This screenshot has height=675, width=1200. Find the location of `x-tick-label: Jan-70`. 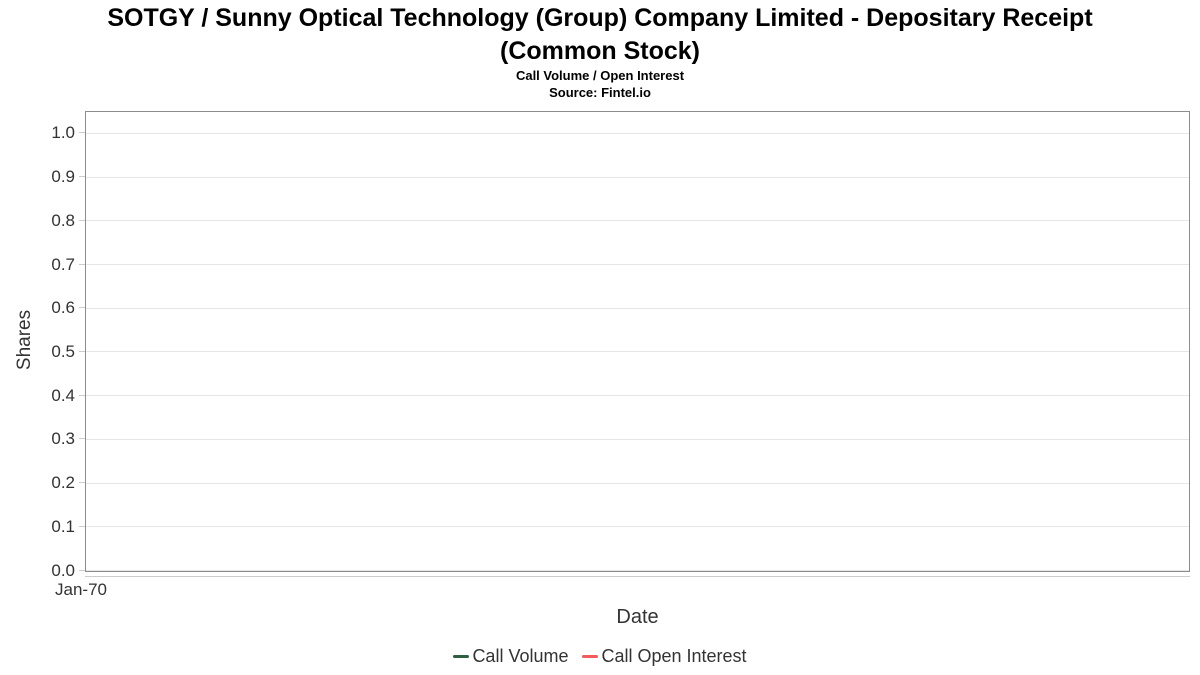

x-tick-label: Jan-70 is located at coordinates (81, 589).